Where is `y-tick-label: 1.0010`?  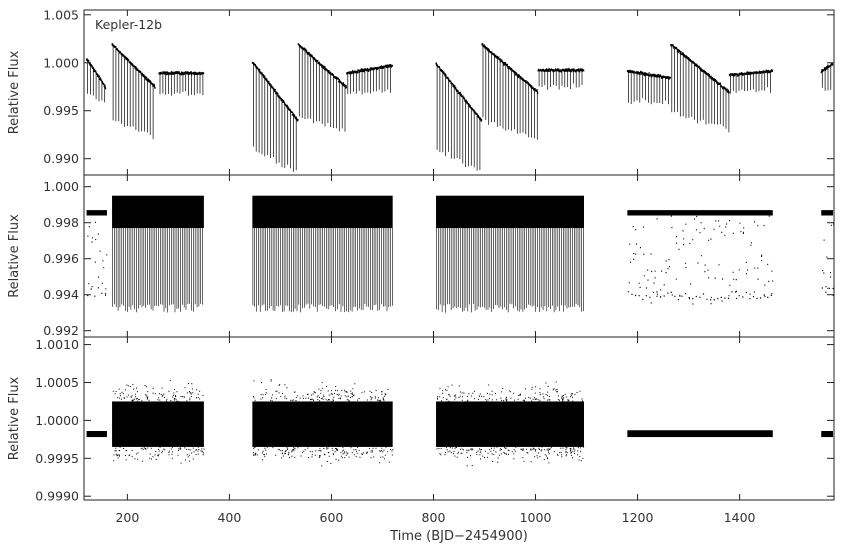
y-tick-label: 1.0010 is located at coordinates (57, 344).